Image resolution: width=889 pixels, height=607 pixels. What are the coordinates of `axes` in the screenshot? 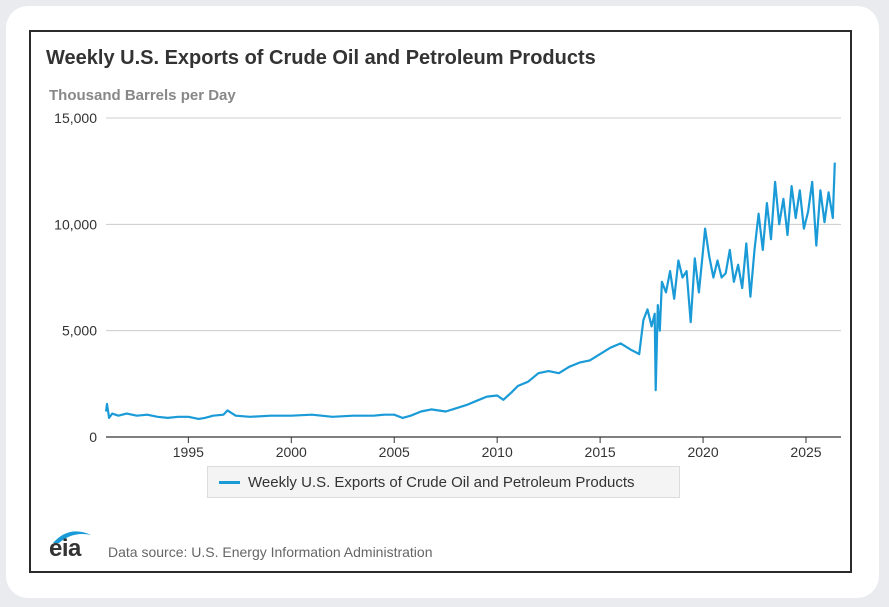 It's located at (473, 439).